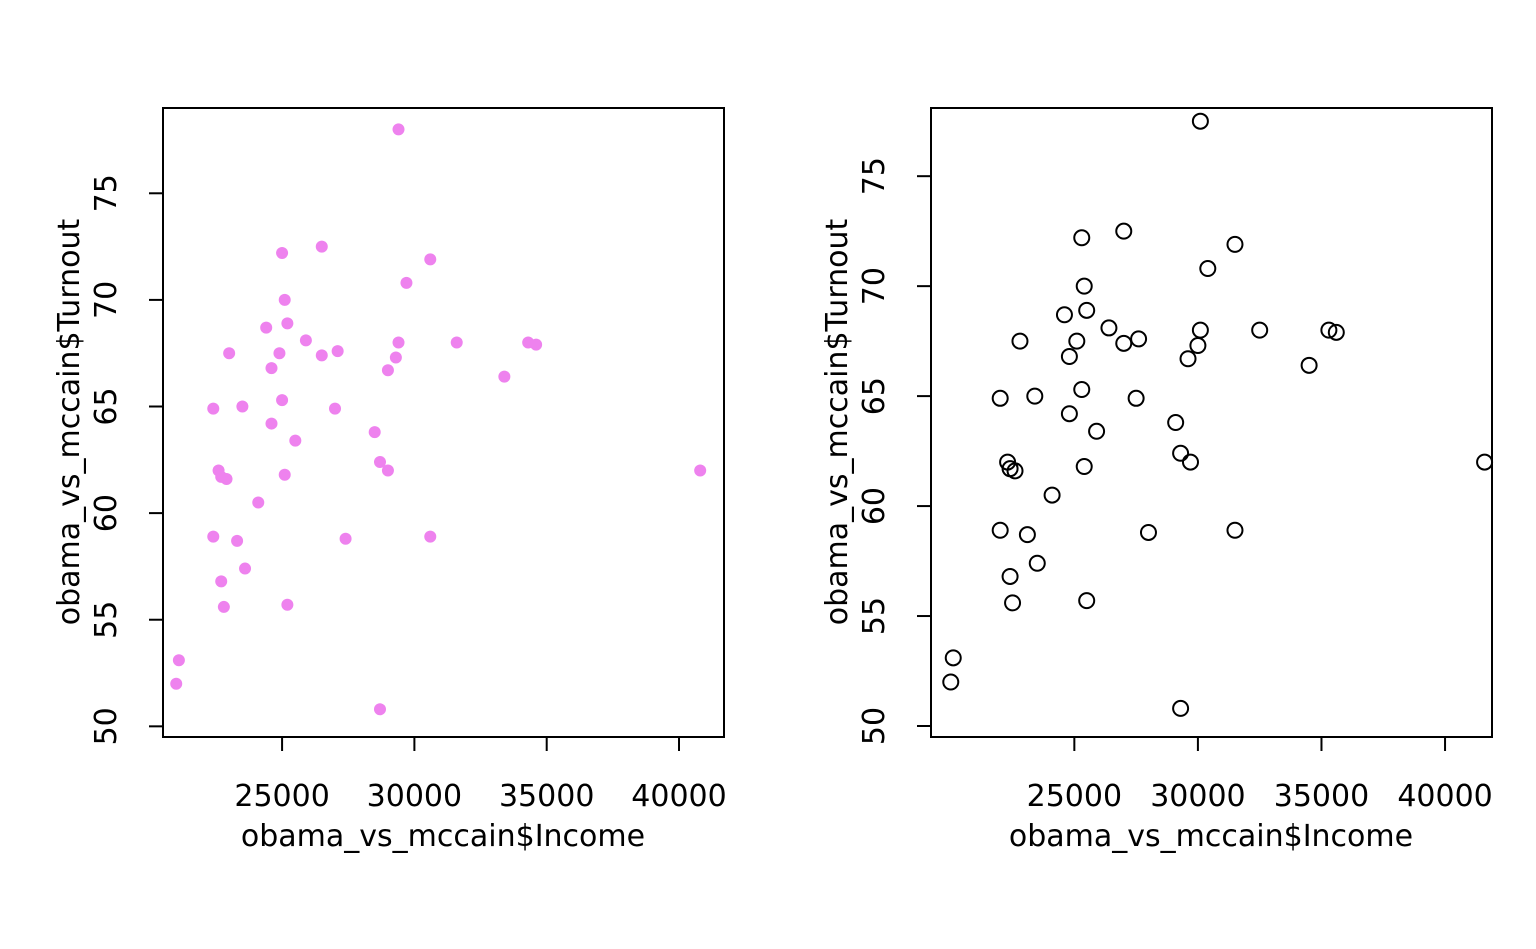 Image resolution: width=1536 pixels, height=949 pixels. What do you see at coordinates (1074, 796) in the screenshot?
I see `right-x-tick-label: 25000` at bounding box center [1074, 796].